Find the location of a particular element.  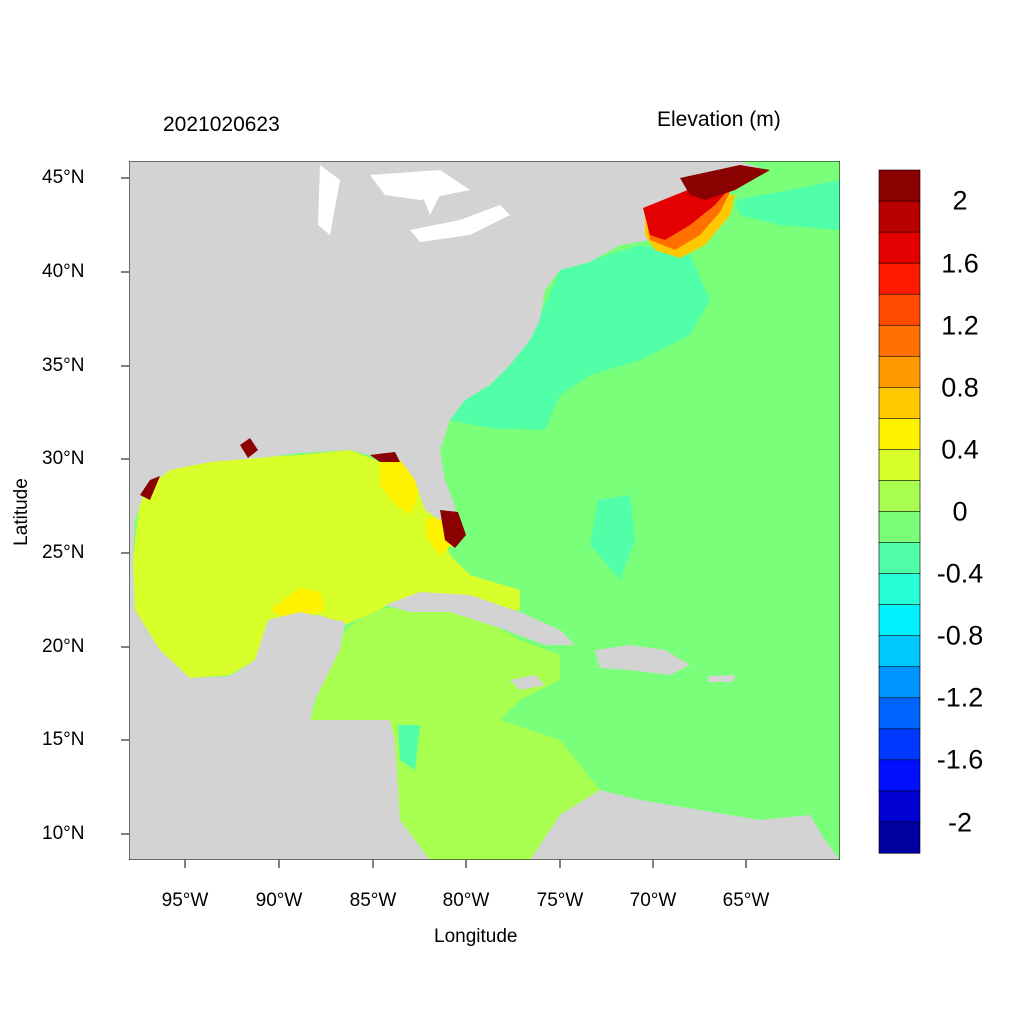

puerto-rico-island is located at coordinates (721, 678).